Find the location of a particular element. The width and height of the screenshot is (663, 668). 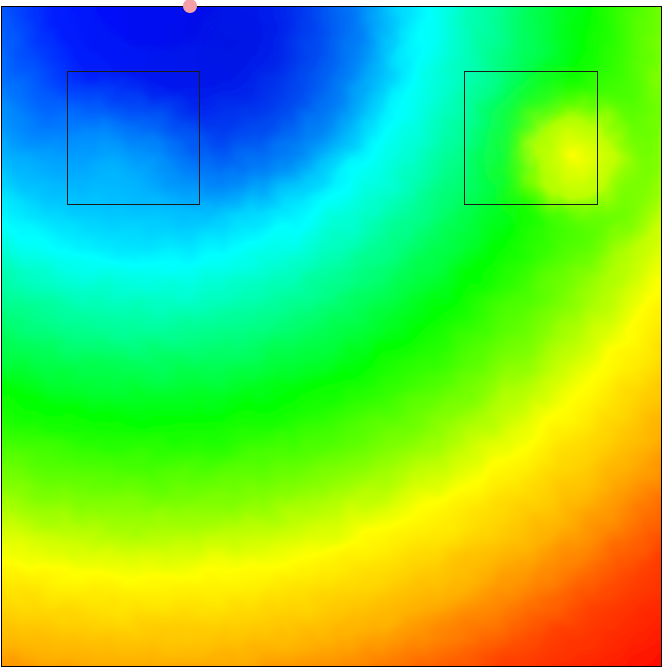

probe-handle is located at coordinates (190, 6).